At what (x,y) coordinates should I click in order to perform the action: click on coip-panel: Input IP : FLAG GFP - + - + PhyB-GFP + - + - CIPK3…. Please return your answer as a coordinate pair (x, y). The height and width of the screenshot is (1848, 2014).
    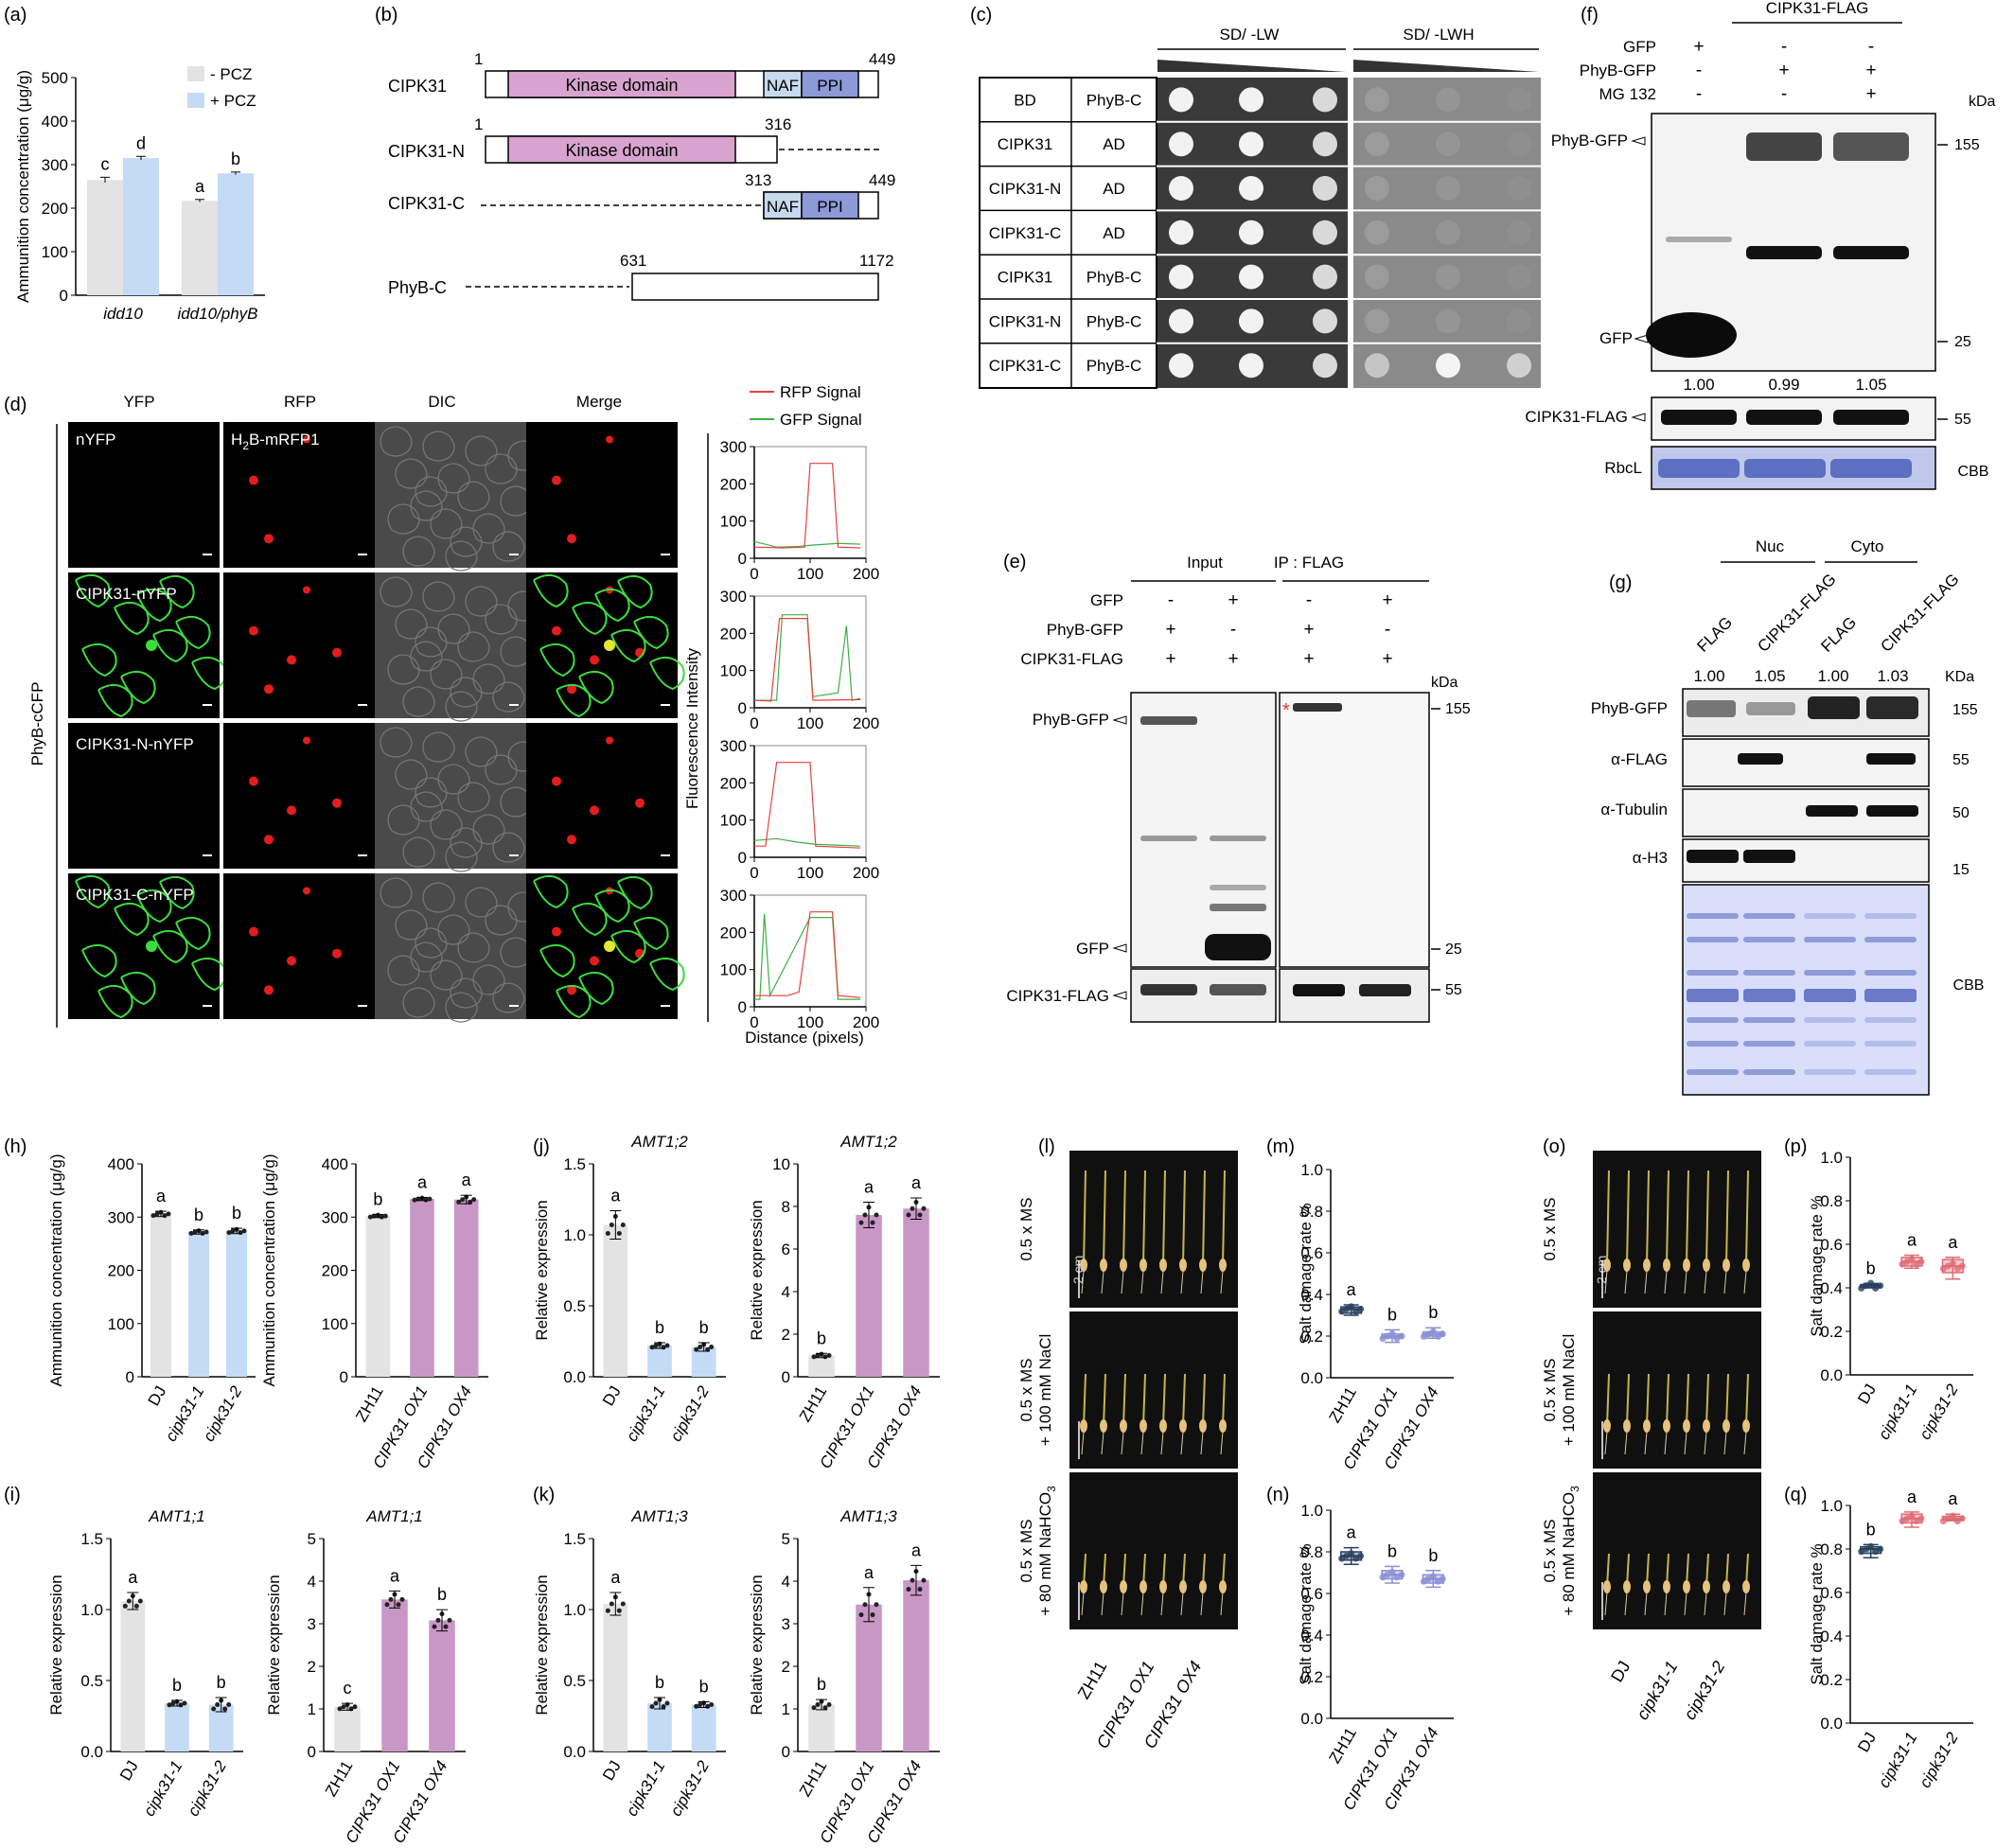
    Looking at the image, I should click on (1238, 788).